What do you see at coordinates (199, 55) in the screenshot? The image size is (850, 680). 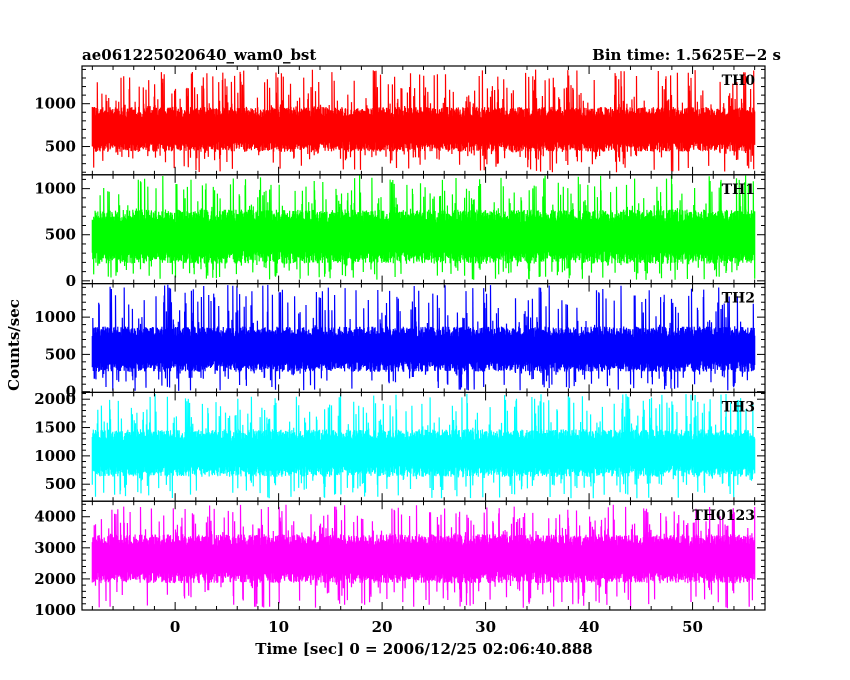 I see `chart-title: ae061225020640_wam0_bst` at bounding box center [199, 55].